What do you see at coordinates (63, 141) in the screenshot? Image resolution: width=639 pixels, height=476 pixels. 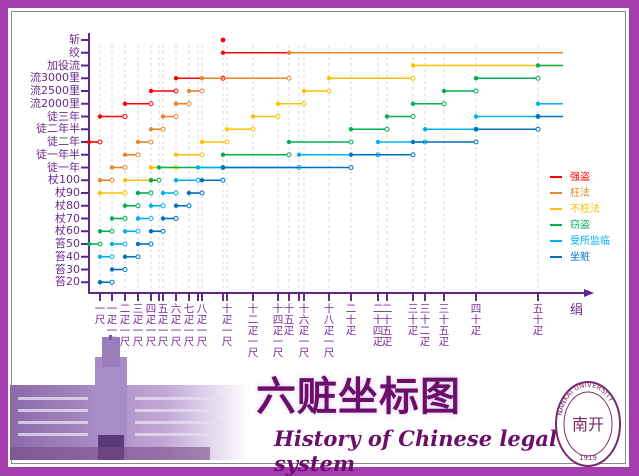 I see `y-tick-label: 徒二年` at bounding box center [63, 141].